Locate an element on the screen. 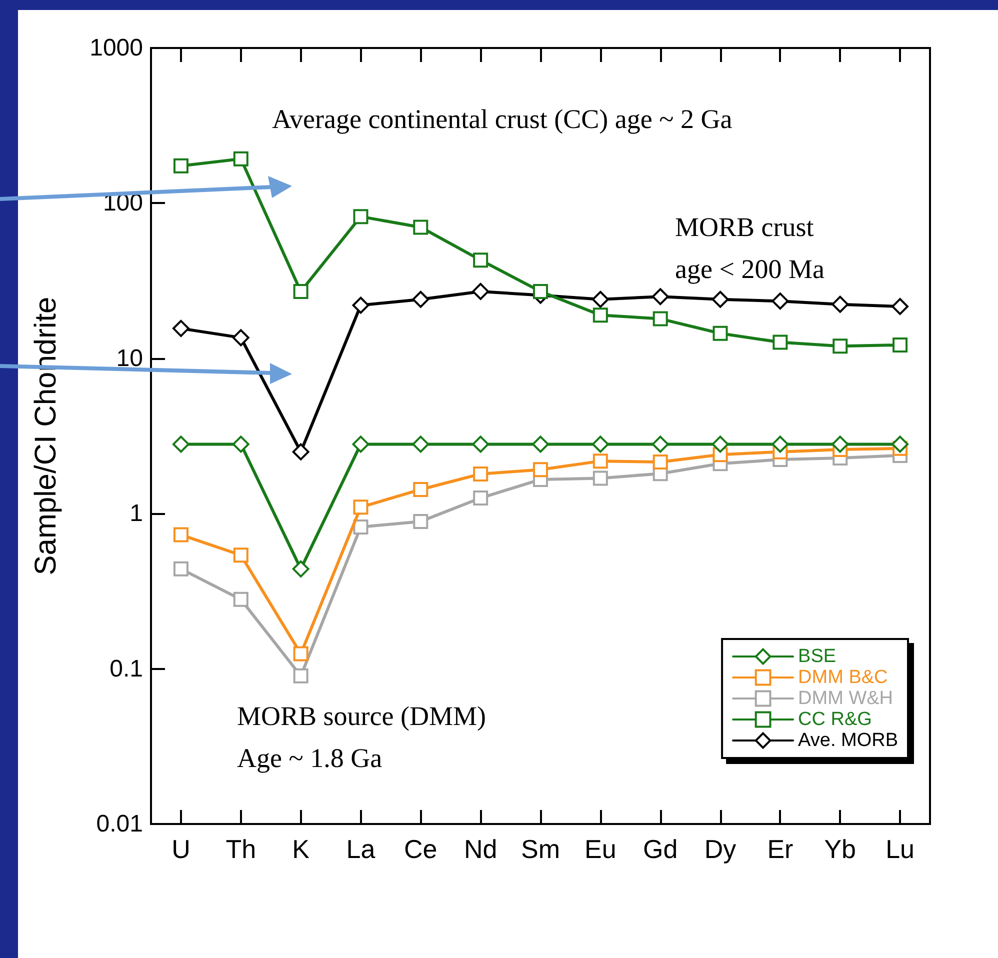 This screenshot has width=998, height=958. y-tick-label: 1000 is located at coordinates (116, 48).